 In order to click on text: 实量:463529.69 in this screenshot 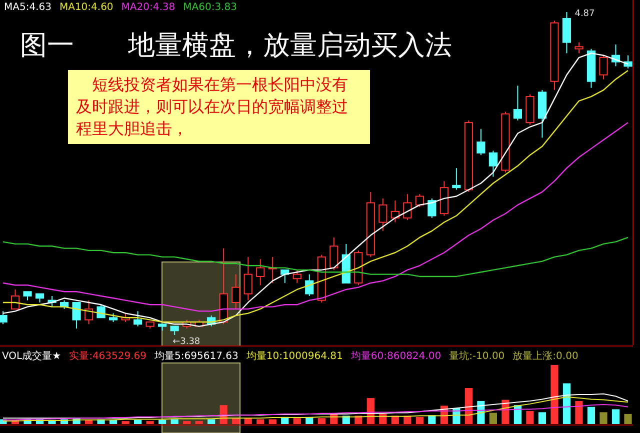, I will do `click(108, 356)`.